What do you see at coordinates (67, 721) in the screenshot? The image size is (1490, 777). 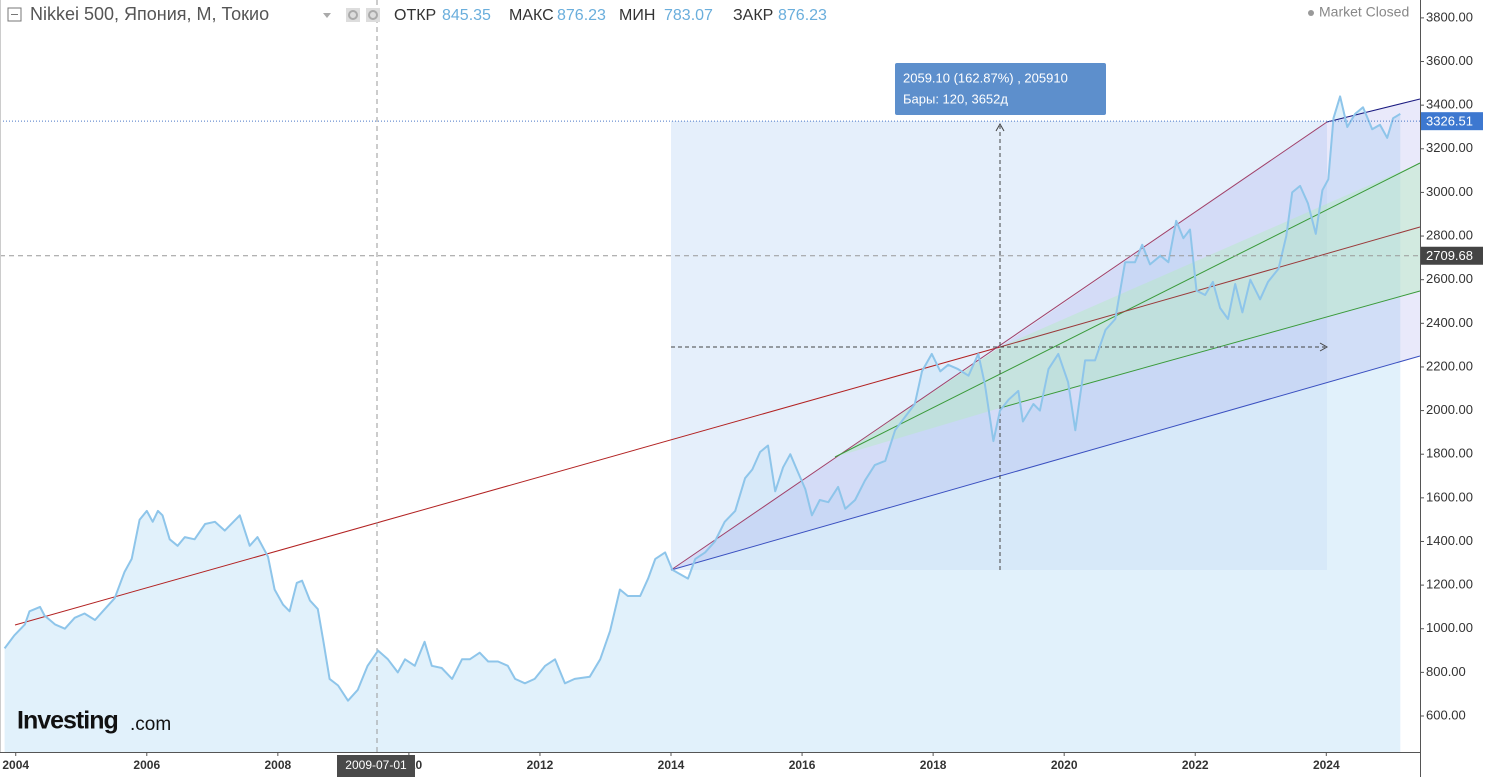 I see `logo: Investing` at bounding box center [67, 721].